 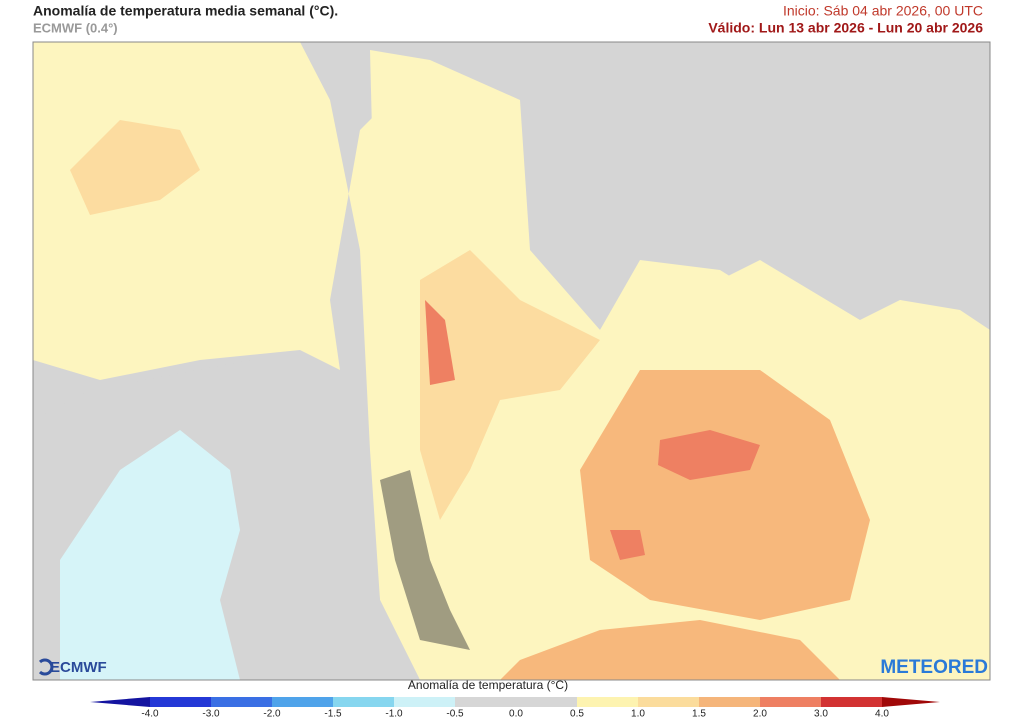 I want to click on colorbar-title: Anomalía de temperatura (°C), so click(x=488, y=685).